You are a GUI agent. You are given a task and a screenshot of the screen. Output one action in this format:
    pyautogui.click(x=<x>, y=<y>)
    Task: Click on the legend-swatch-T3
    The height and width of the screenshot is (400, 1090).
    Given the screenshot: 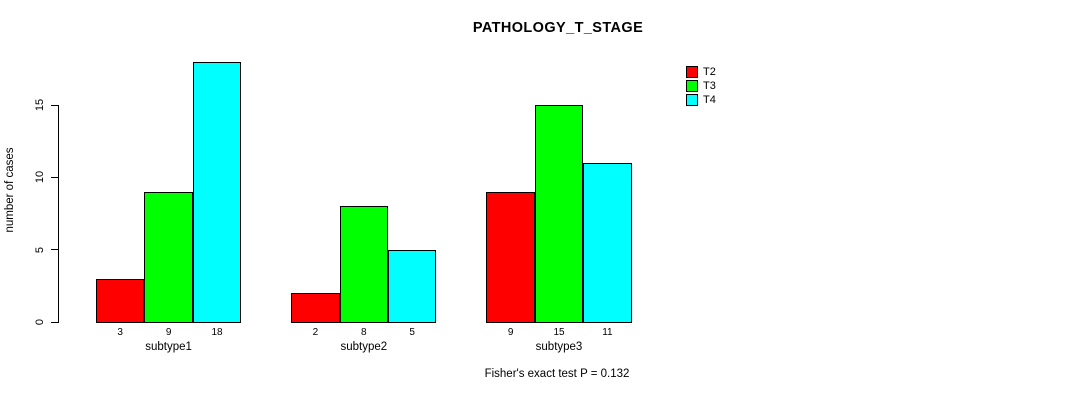 What is the action you would take?
    pyautogui.click(x=692, y=86)
    